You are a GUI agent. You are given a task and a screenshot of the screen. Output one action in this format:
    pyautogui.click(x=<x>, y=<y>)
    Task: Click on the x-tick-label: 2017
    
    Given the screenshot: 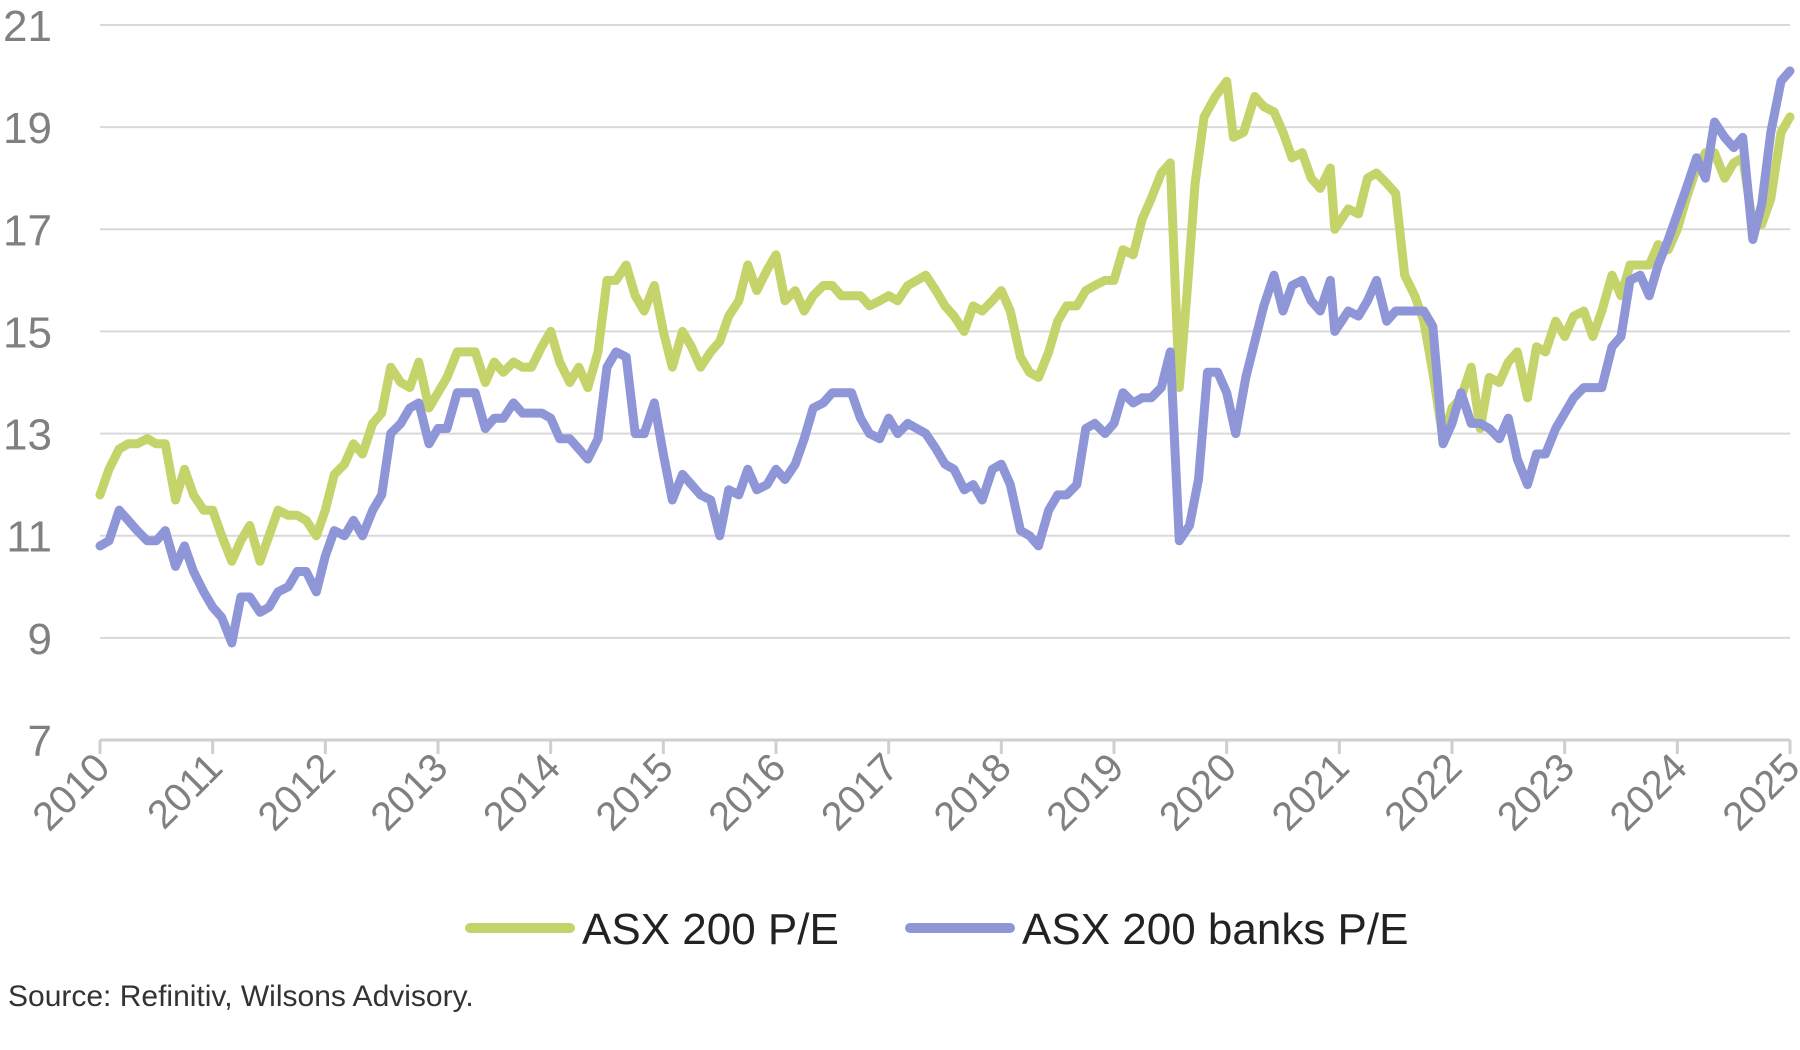 What is the action you would take?
    pyautogui.click(x=860, y=792)
    